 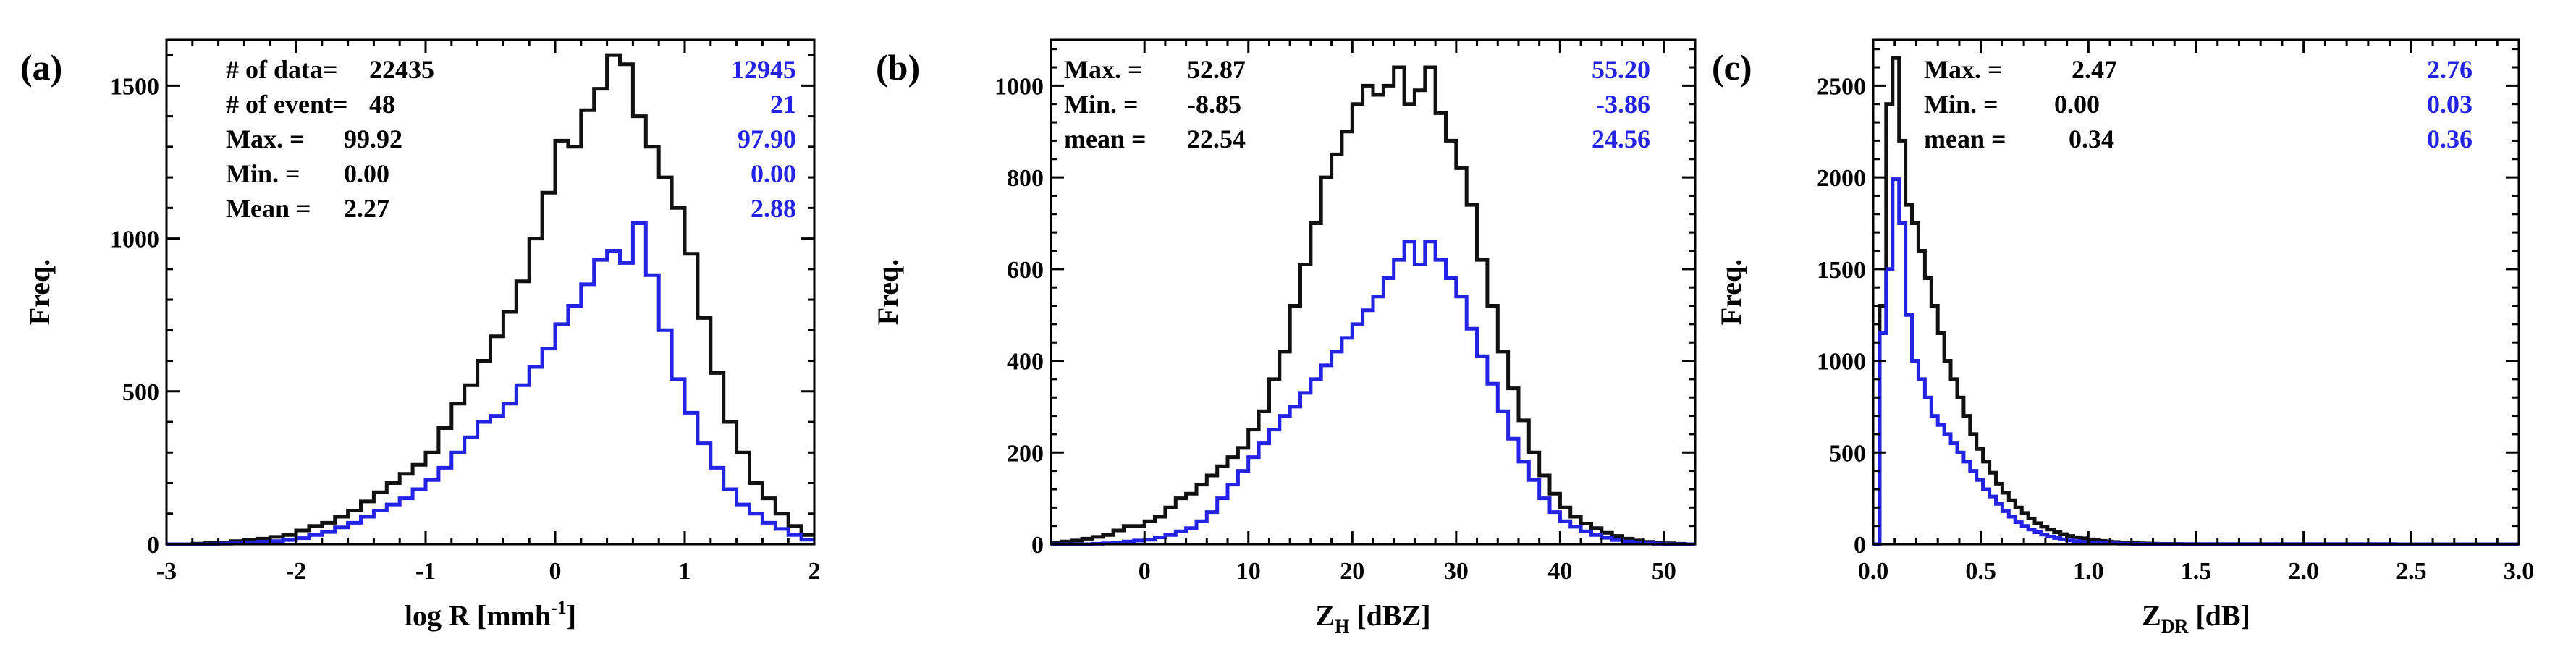 What do you see at coordinates (2196, 571) in the screenshot?
I see `x-tick-label: 1.5` at bounding box center [2196, 571].